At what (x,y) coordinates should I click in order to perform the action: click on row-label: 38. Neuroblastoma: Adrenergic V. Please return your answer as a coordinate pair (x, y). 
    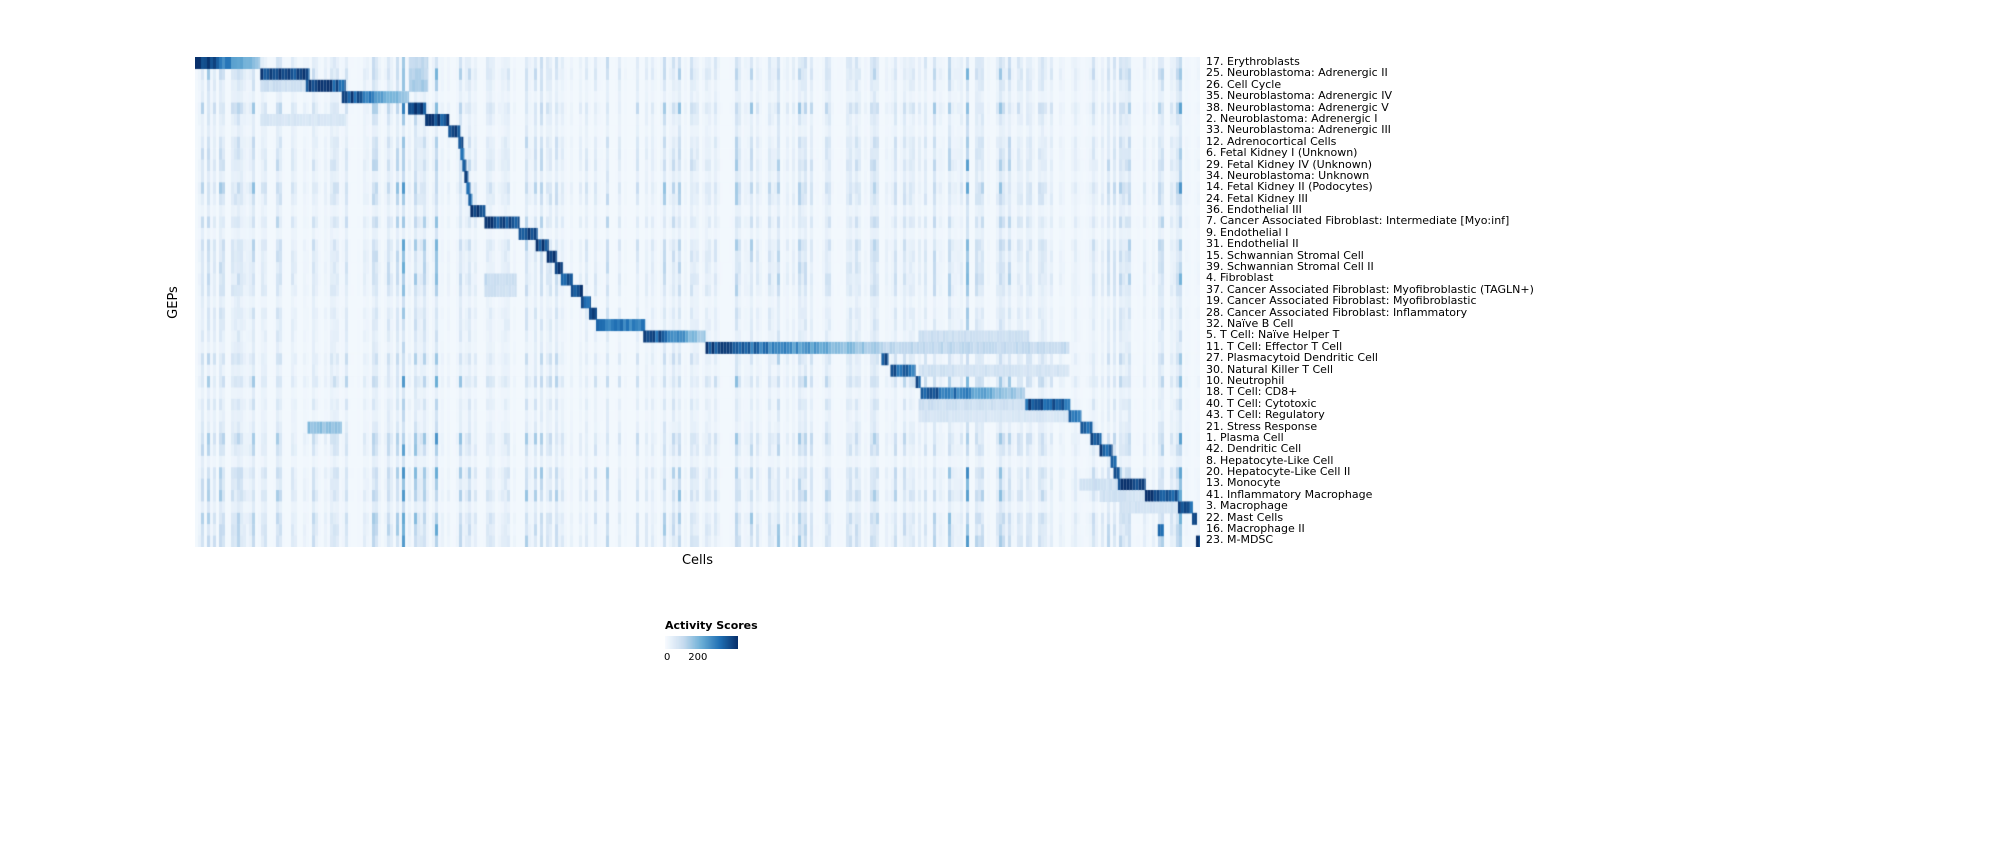
    Looking at the image, I should click on (1297, 107).